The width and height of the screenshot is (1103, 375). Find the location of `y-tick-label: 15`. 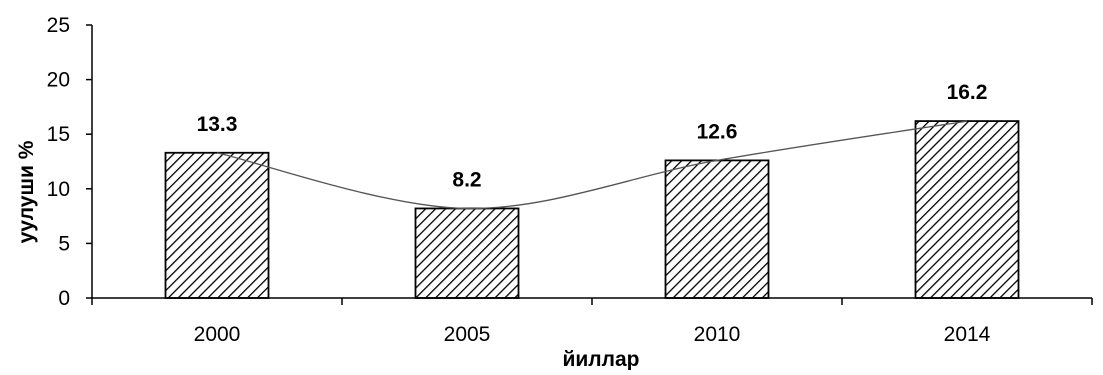

y-tick-label: 15 is located at coordinates (58, 134).